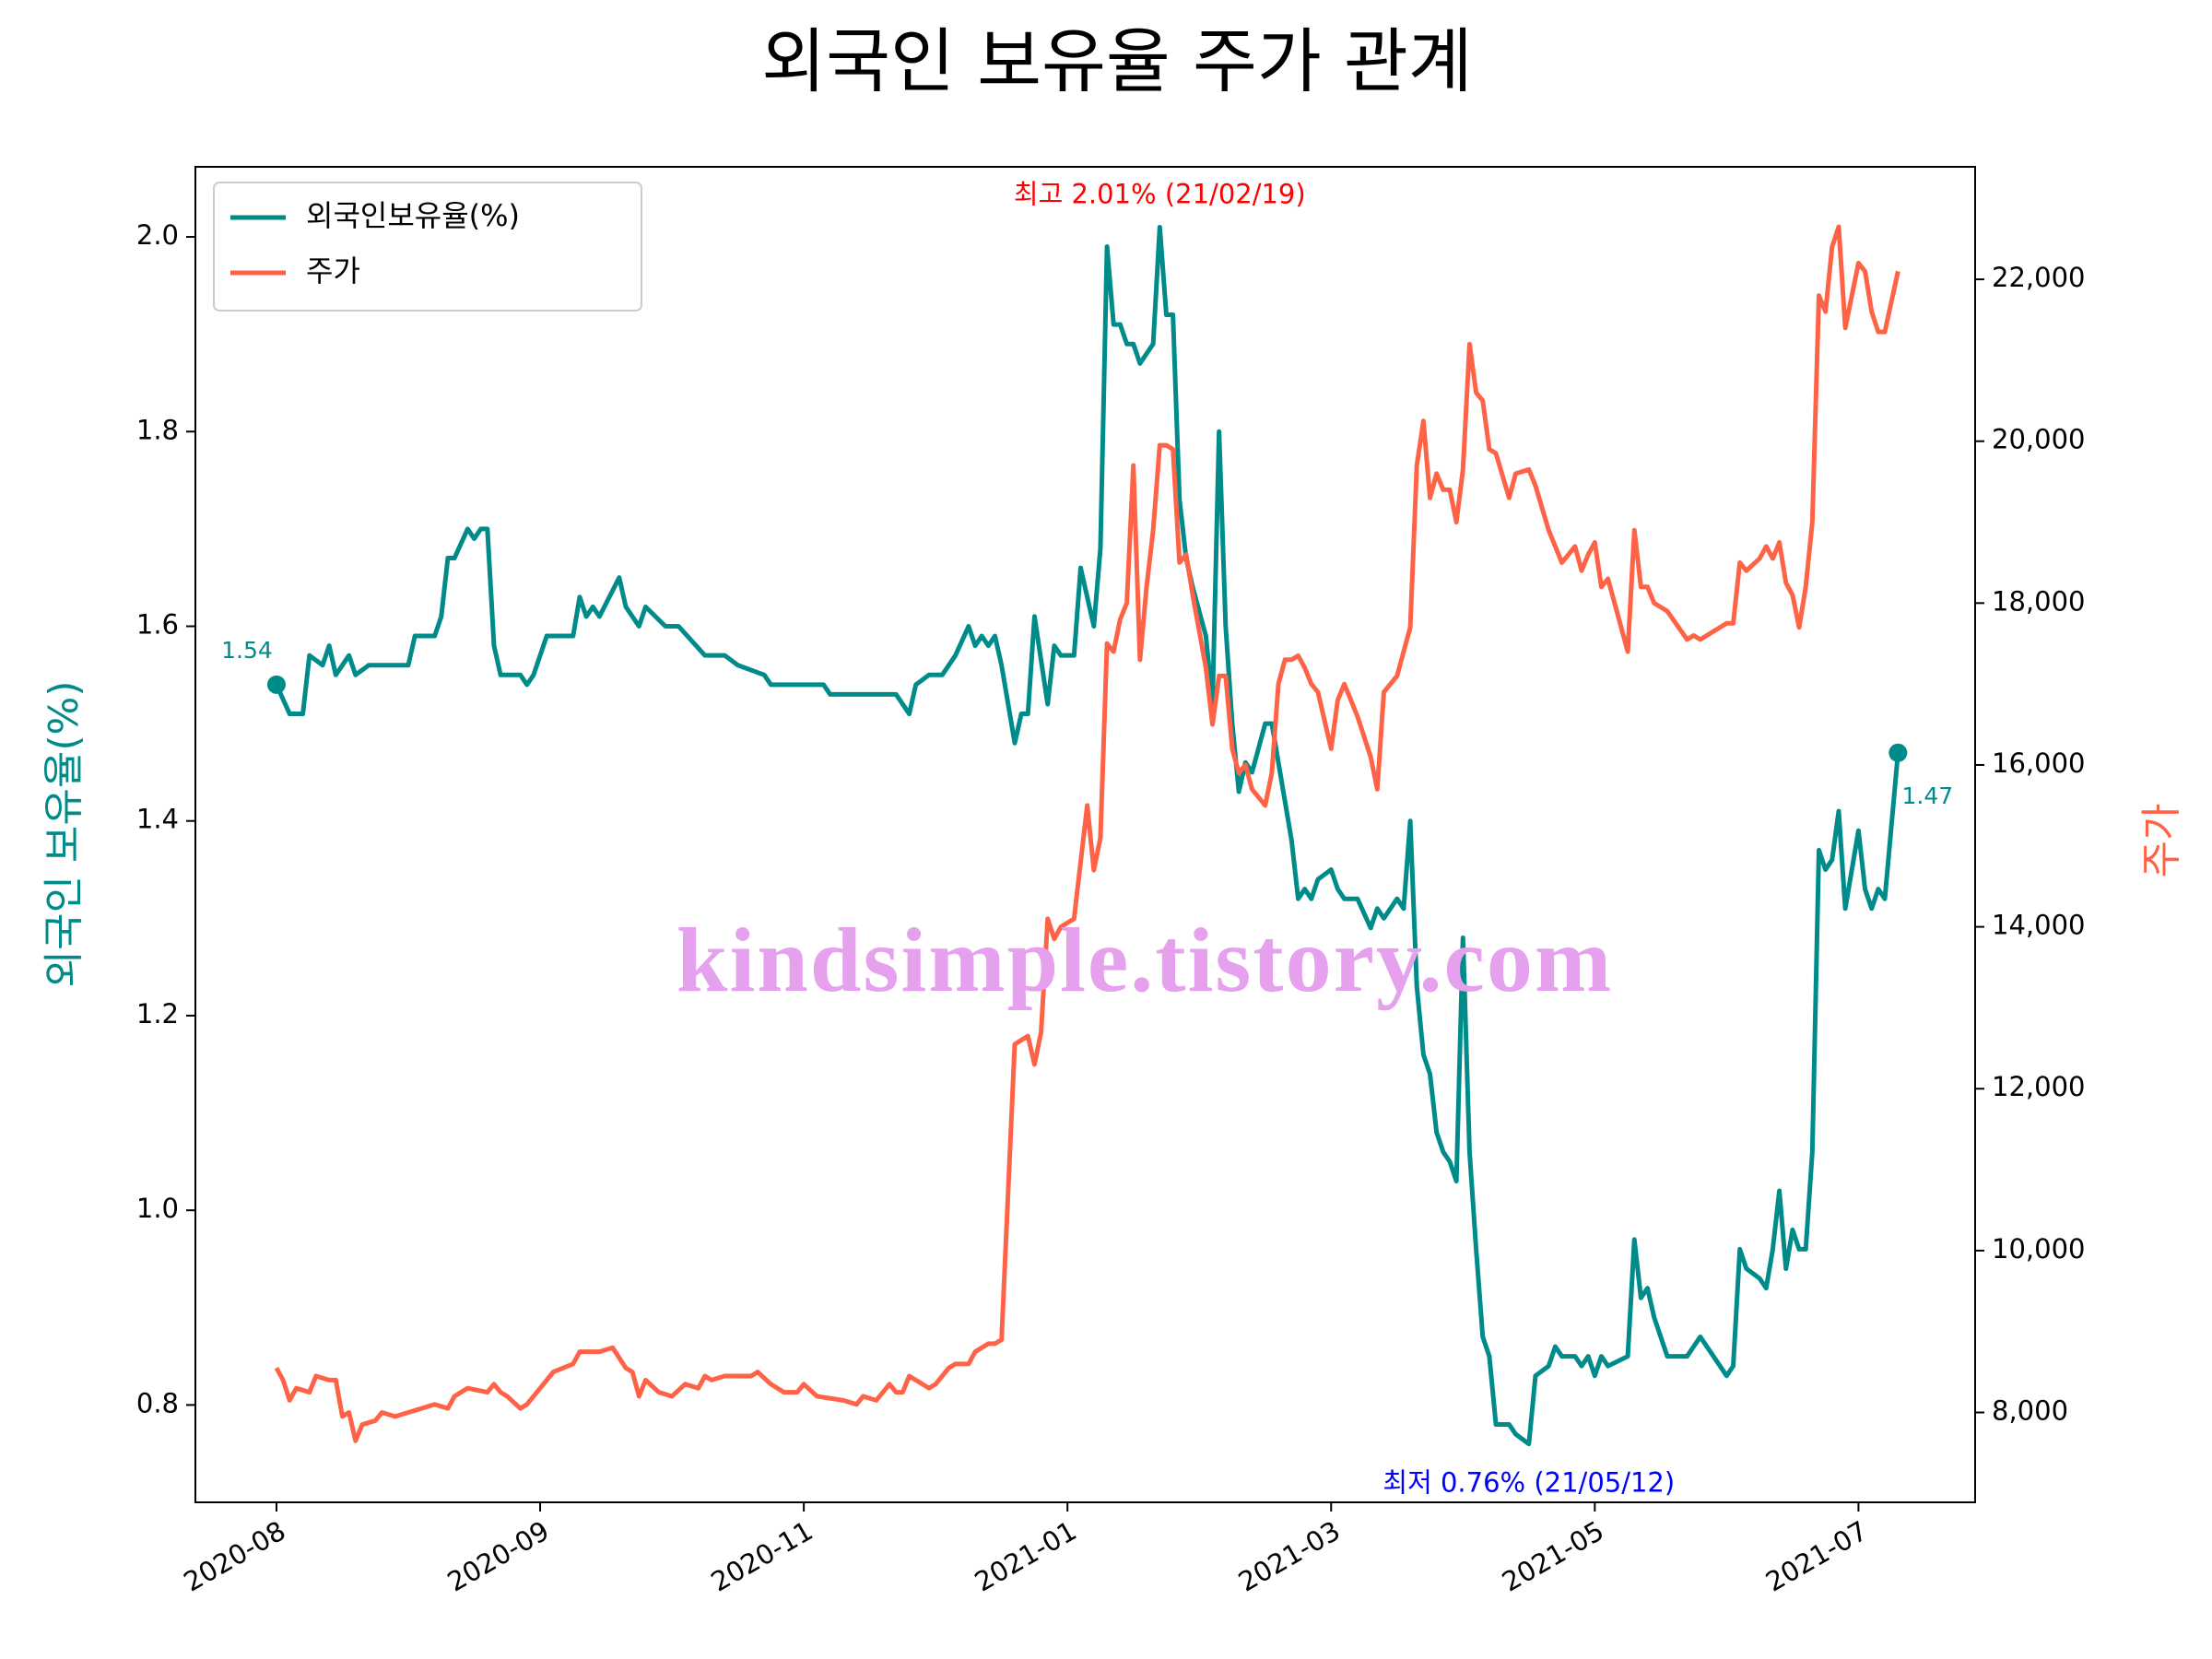  Describe the element at coordinates (157, 429) in the screenshot. I see `y-tick-label: 1.8` at that location.